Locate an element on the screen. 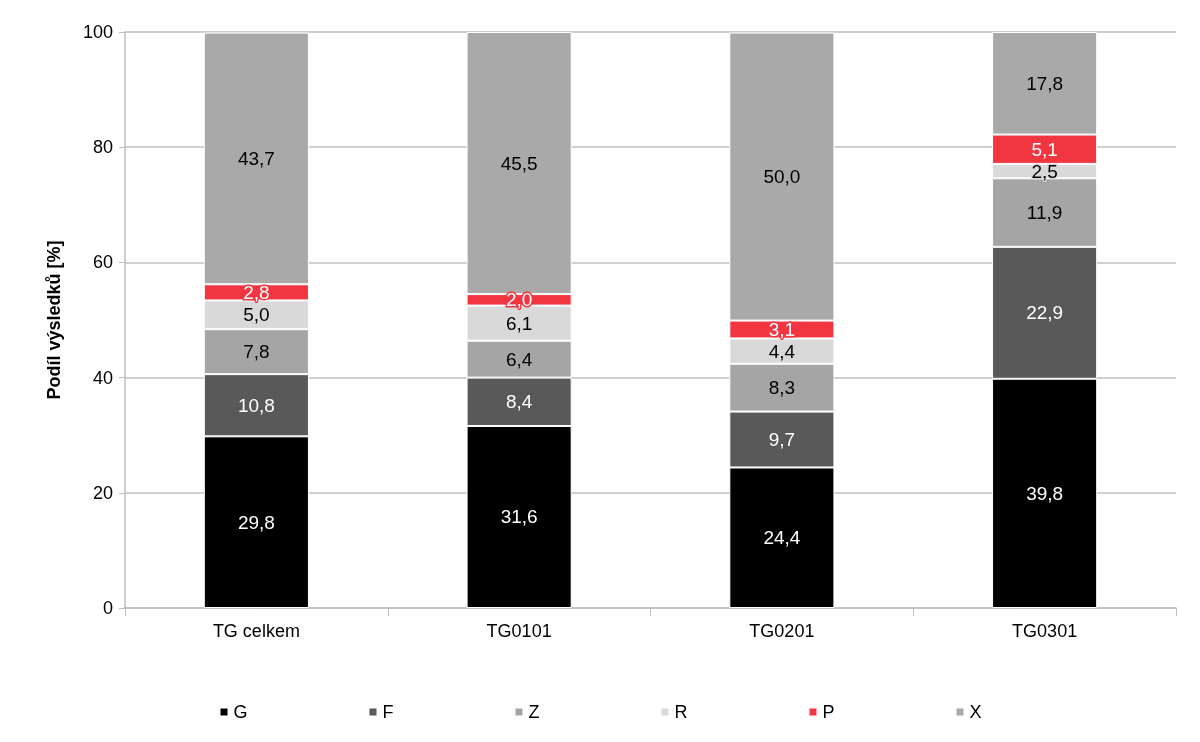  y-tick-label: 80 is located at coordinates (102, 147).